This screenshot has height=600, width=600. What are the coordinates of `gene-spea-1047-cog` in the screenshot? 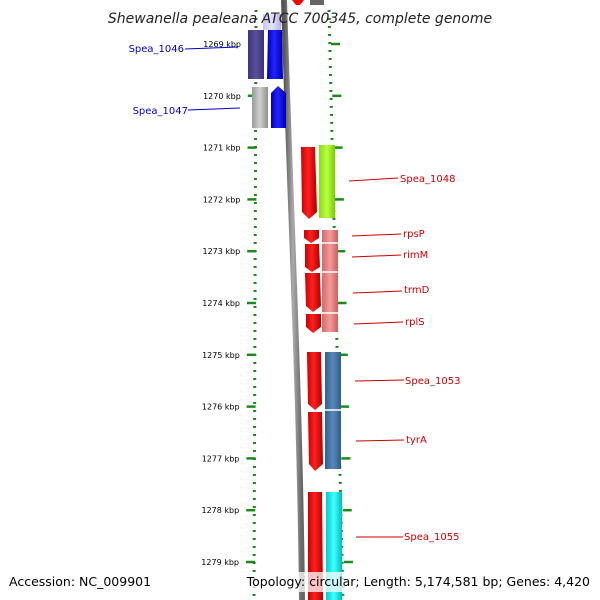 It's located at (260, 107).